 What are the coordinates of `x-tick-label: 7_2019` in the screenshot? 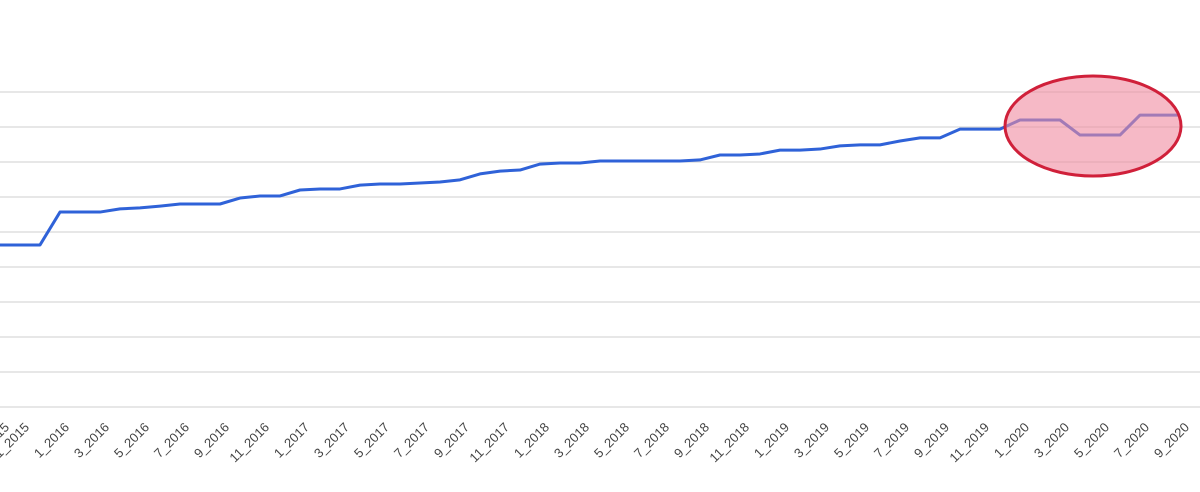 It's located at (891, 440).